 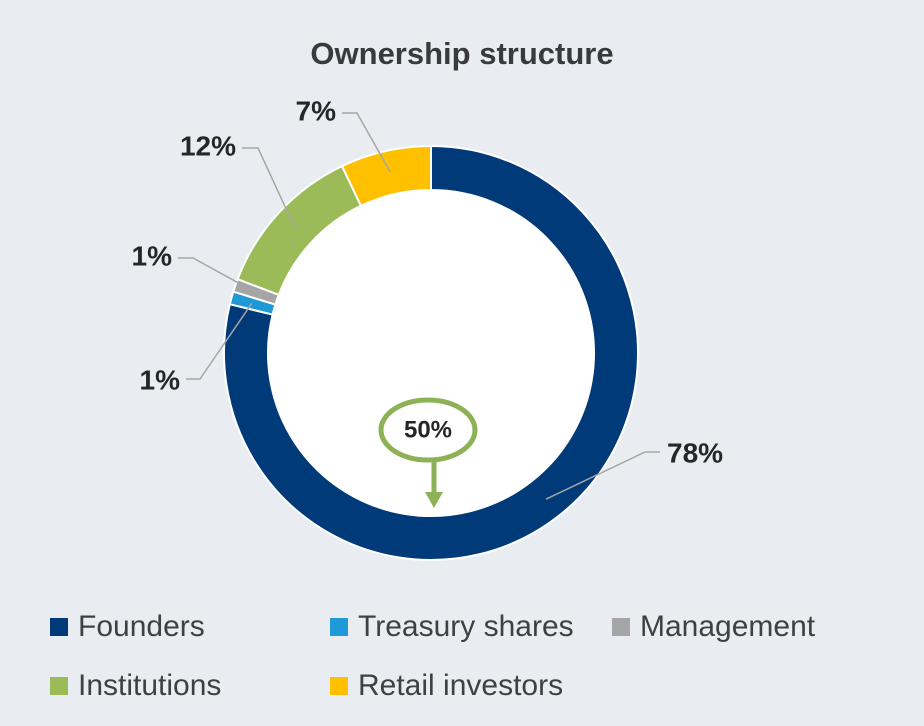 I want to click on annotation-arrowhead, so click(x=434, y=500).